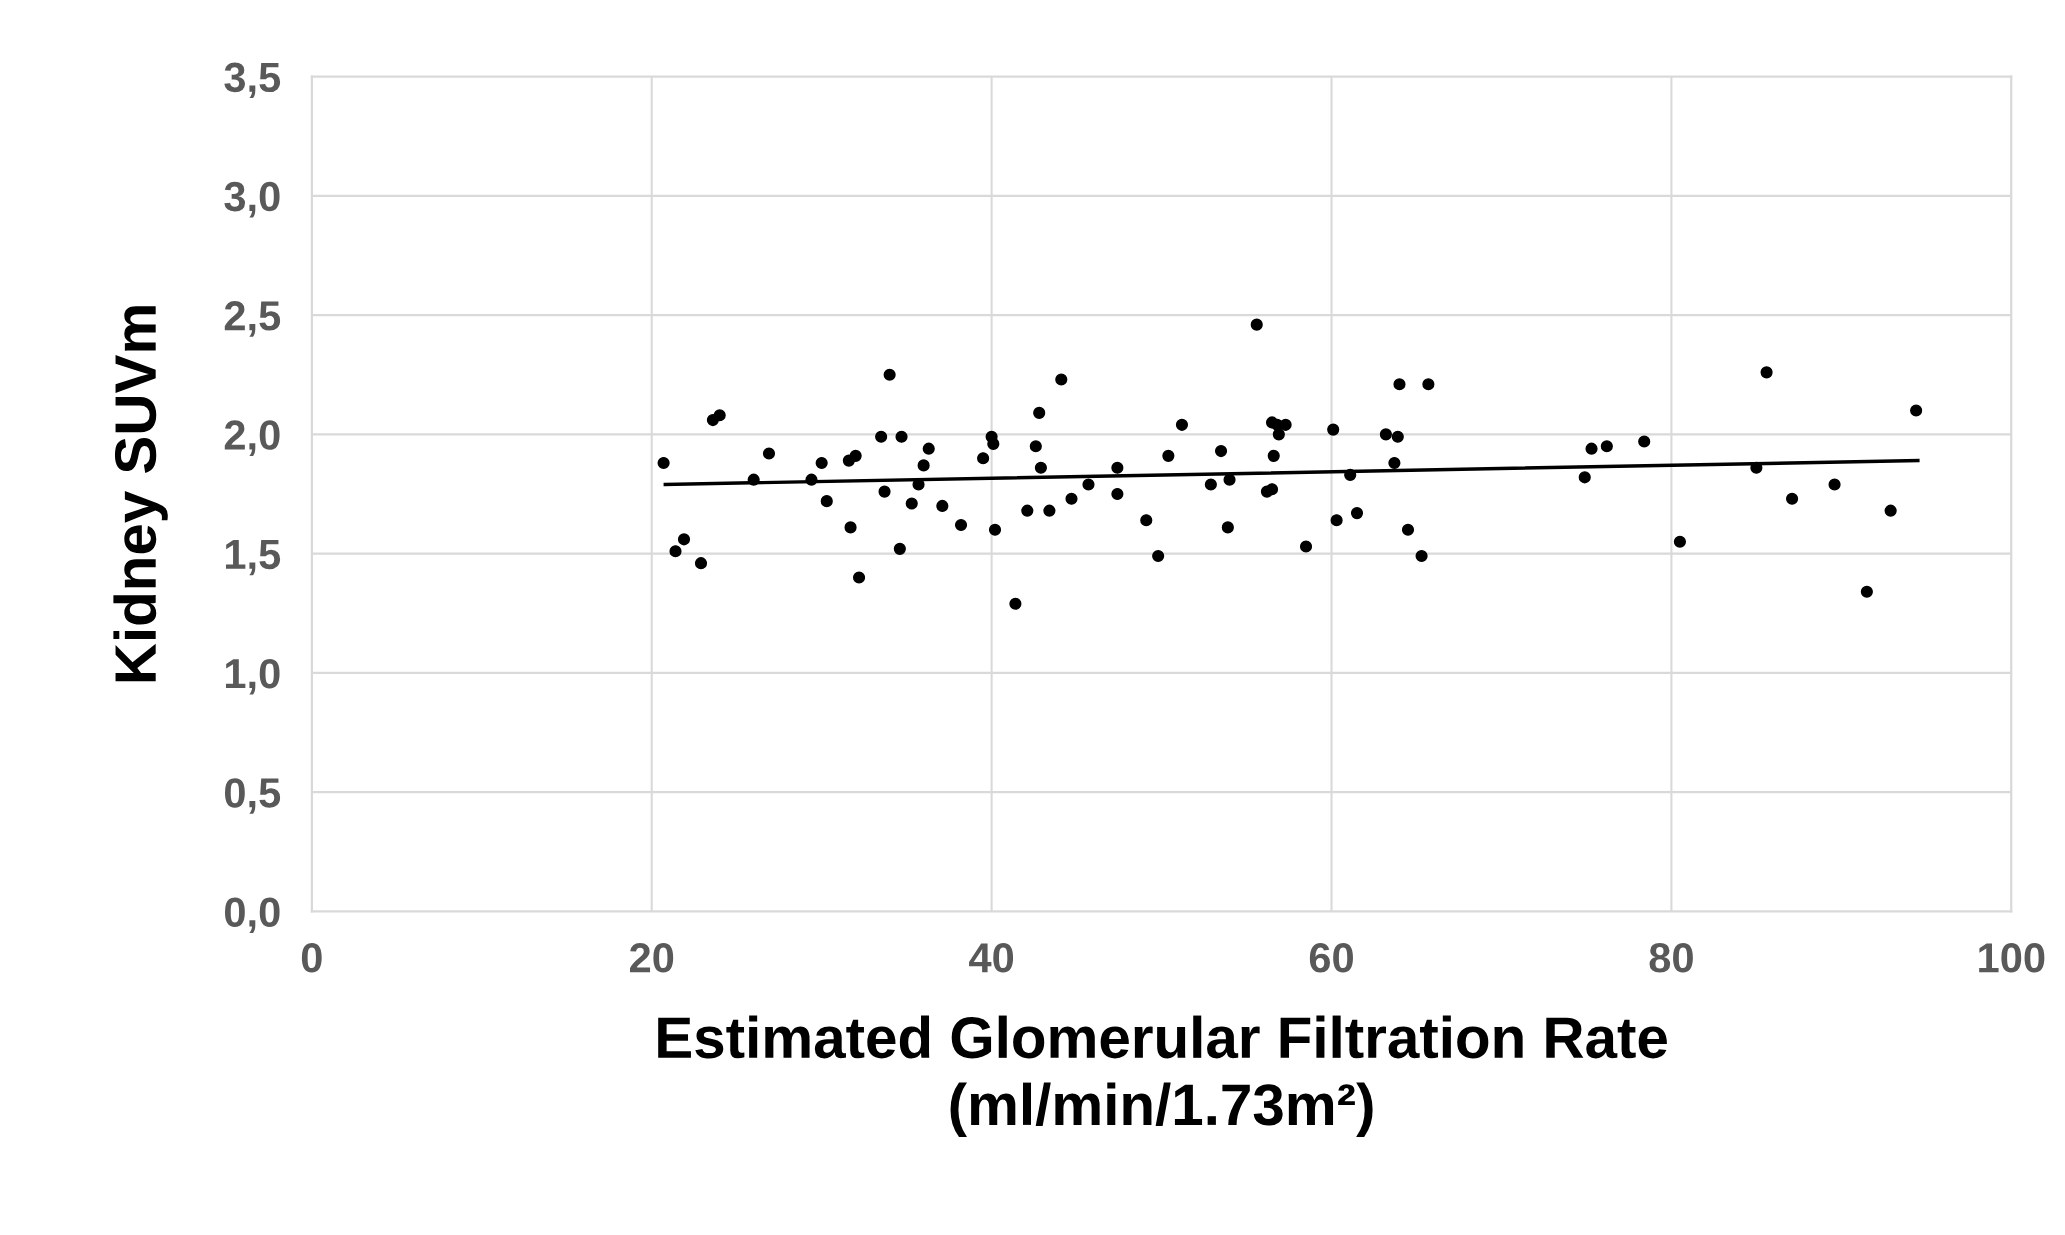 The image size is (2065, 1235). What do you see at coordinates (253, 558) in the screenshot?
I see `y-tick-label: 1,5` at bounding box center [253, 558].